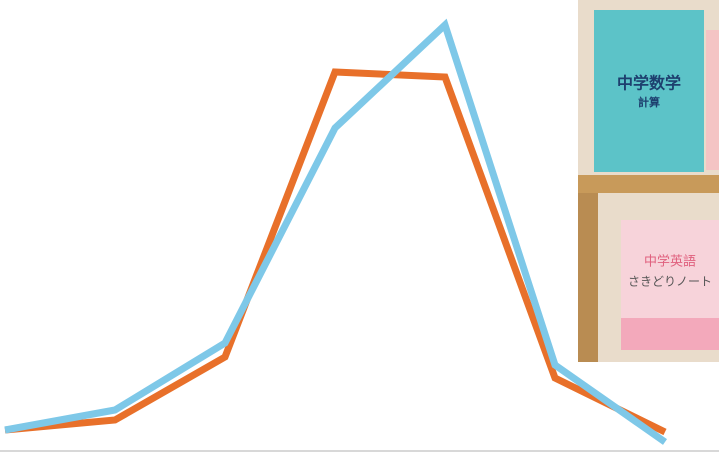  I want to click on shelf, so click(648, 184).